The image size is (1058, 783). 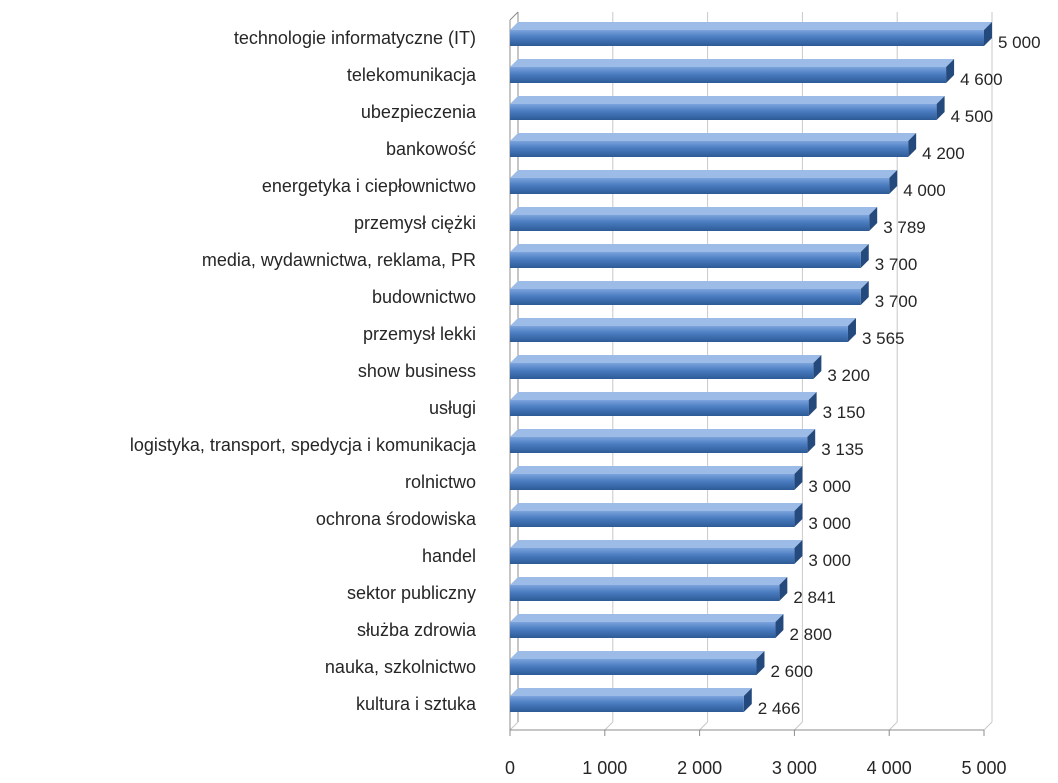 What do you see at coordinates (419, 334) in the screenshot?
I see `category-label: przemysł lekki` at bounding box center [419, 334].